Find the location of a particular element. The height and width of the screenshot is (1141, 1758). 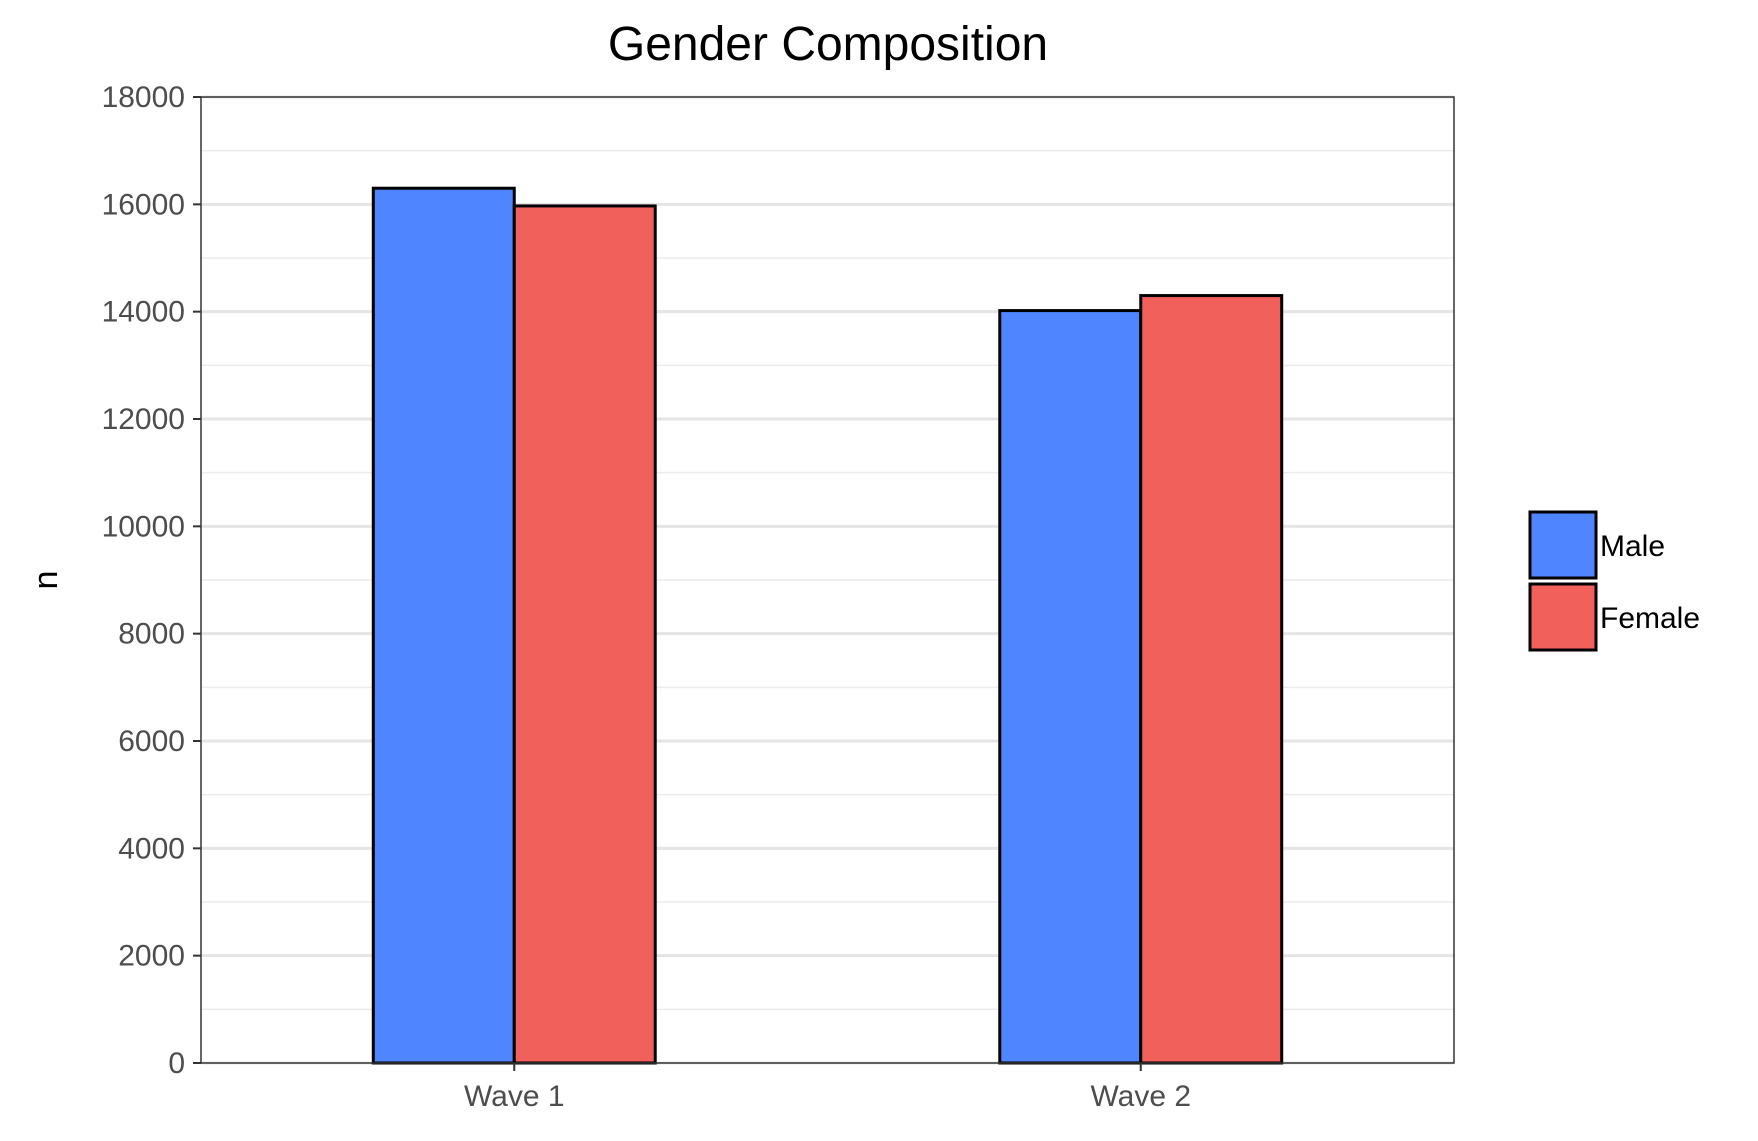

legend-key-male is located at coordinates (1563, 545).